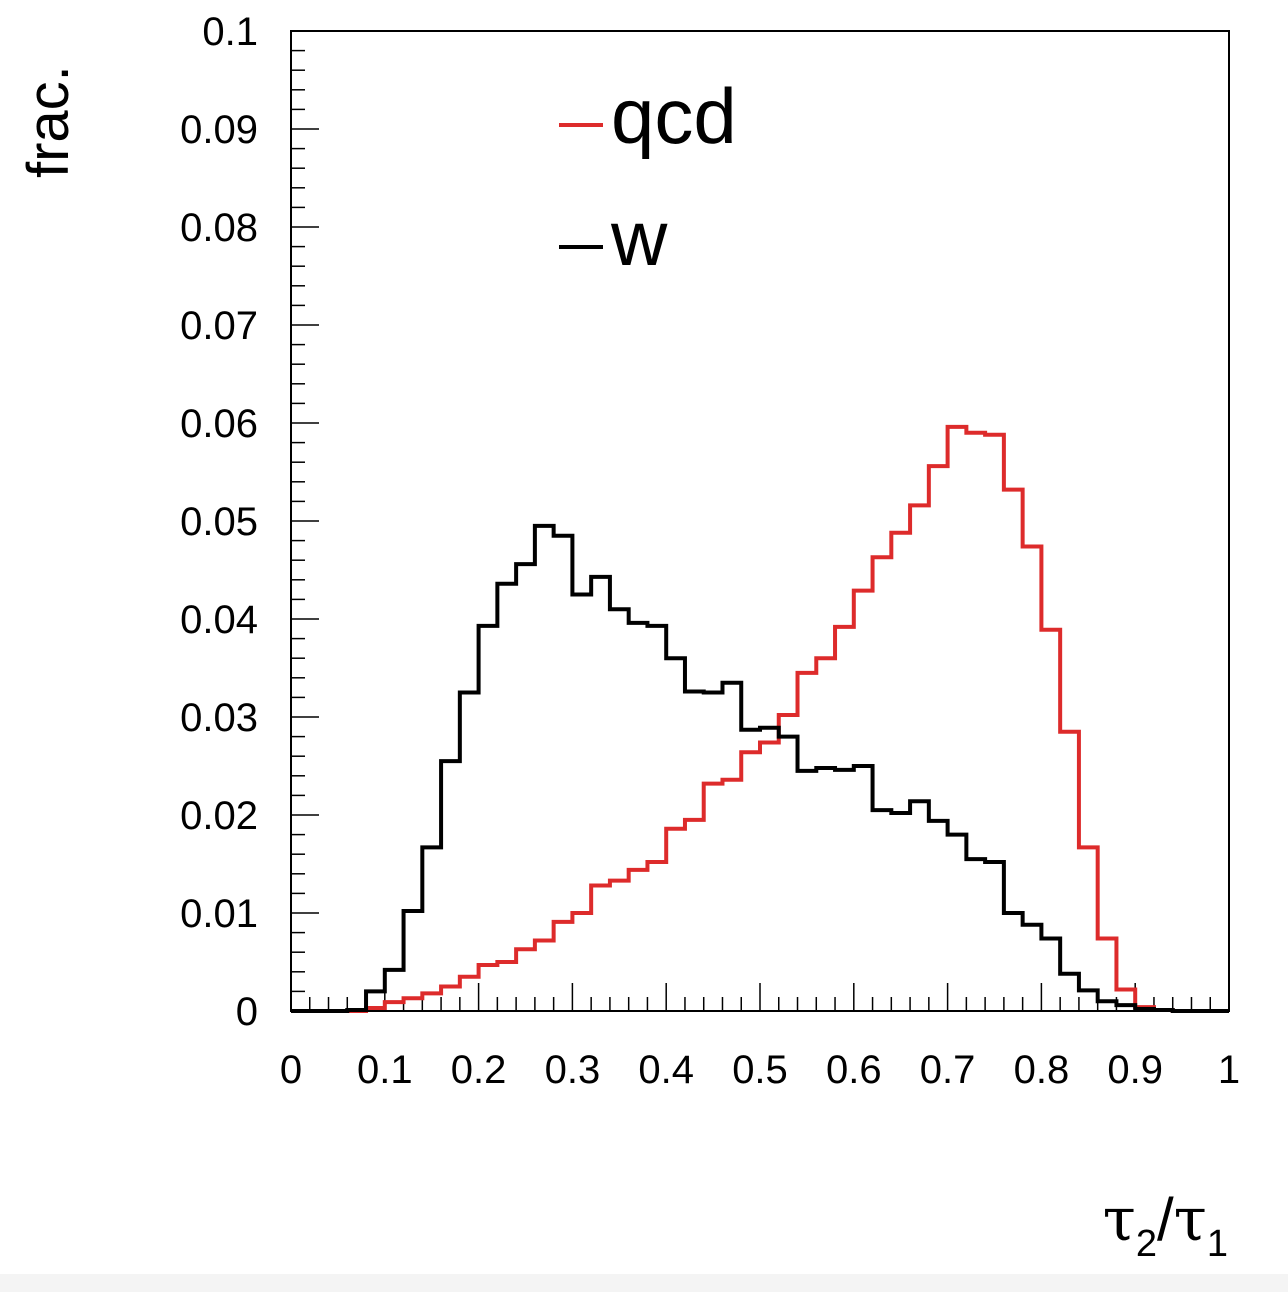 This screenshot has width=1288, height=1292. What do you see at coordinates (674, 116) in the screenshot?
I see `legend-label-qcd: qcd` at bounding box center [674, 116].